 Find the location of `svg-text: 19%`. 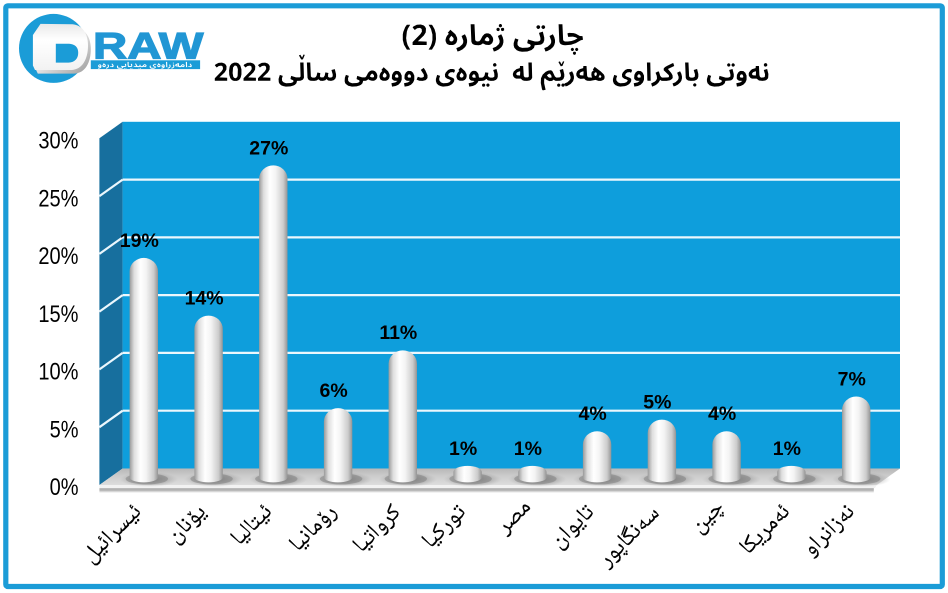

svg-text: 19% is located at coordinates (139, 241).